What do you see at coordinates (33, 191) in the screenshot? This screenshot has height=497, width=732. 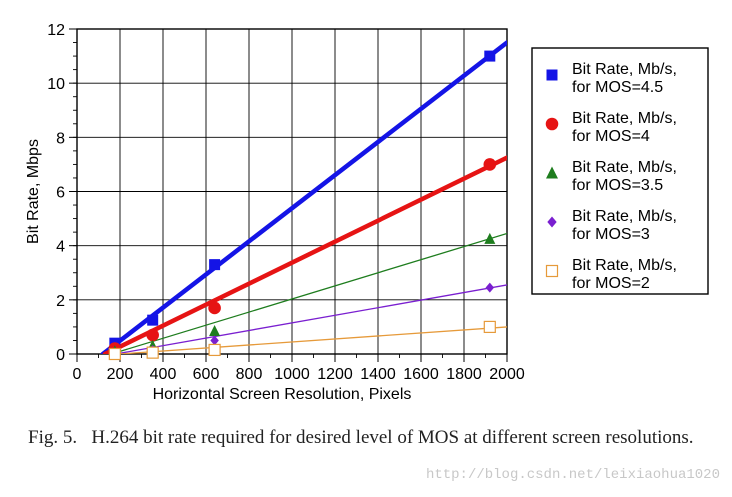 I see `y-axis-title: Bit Rate, Mbps` at bounding box center [33, 191].